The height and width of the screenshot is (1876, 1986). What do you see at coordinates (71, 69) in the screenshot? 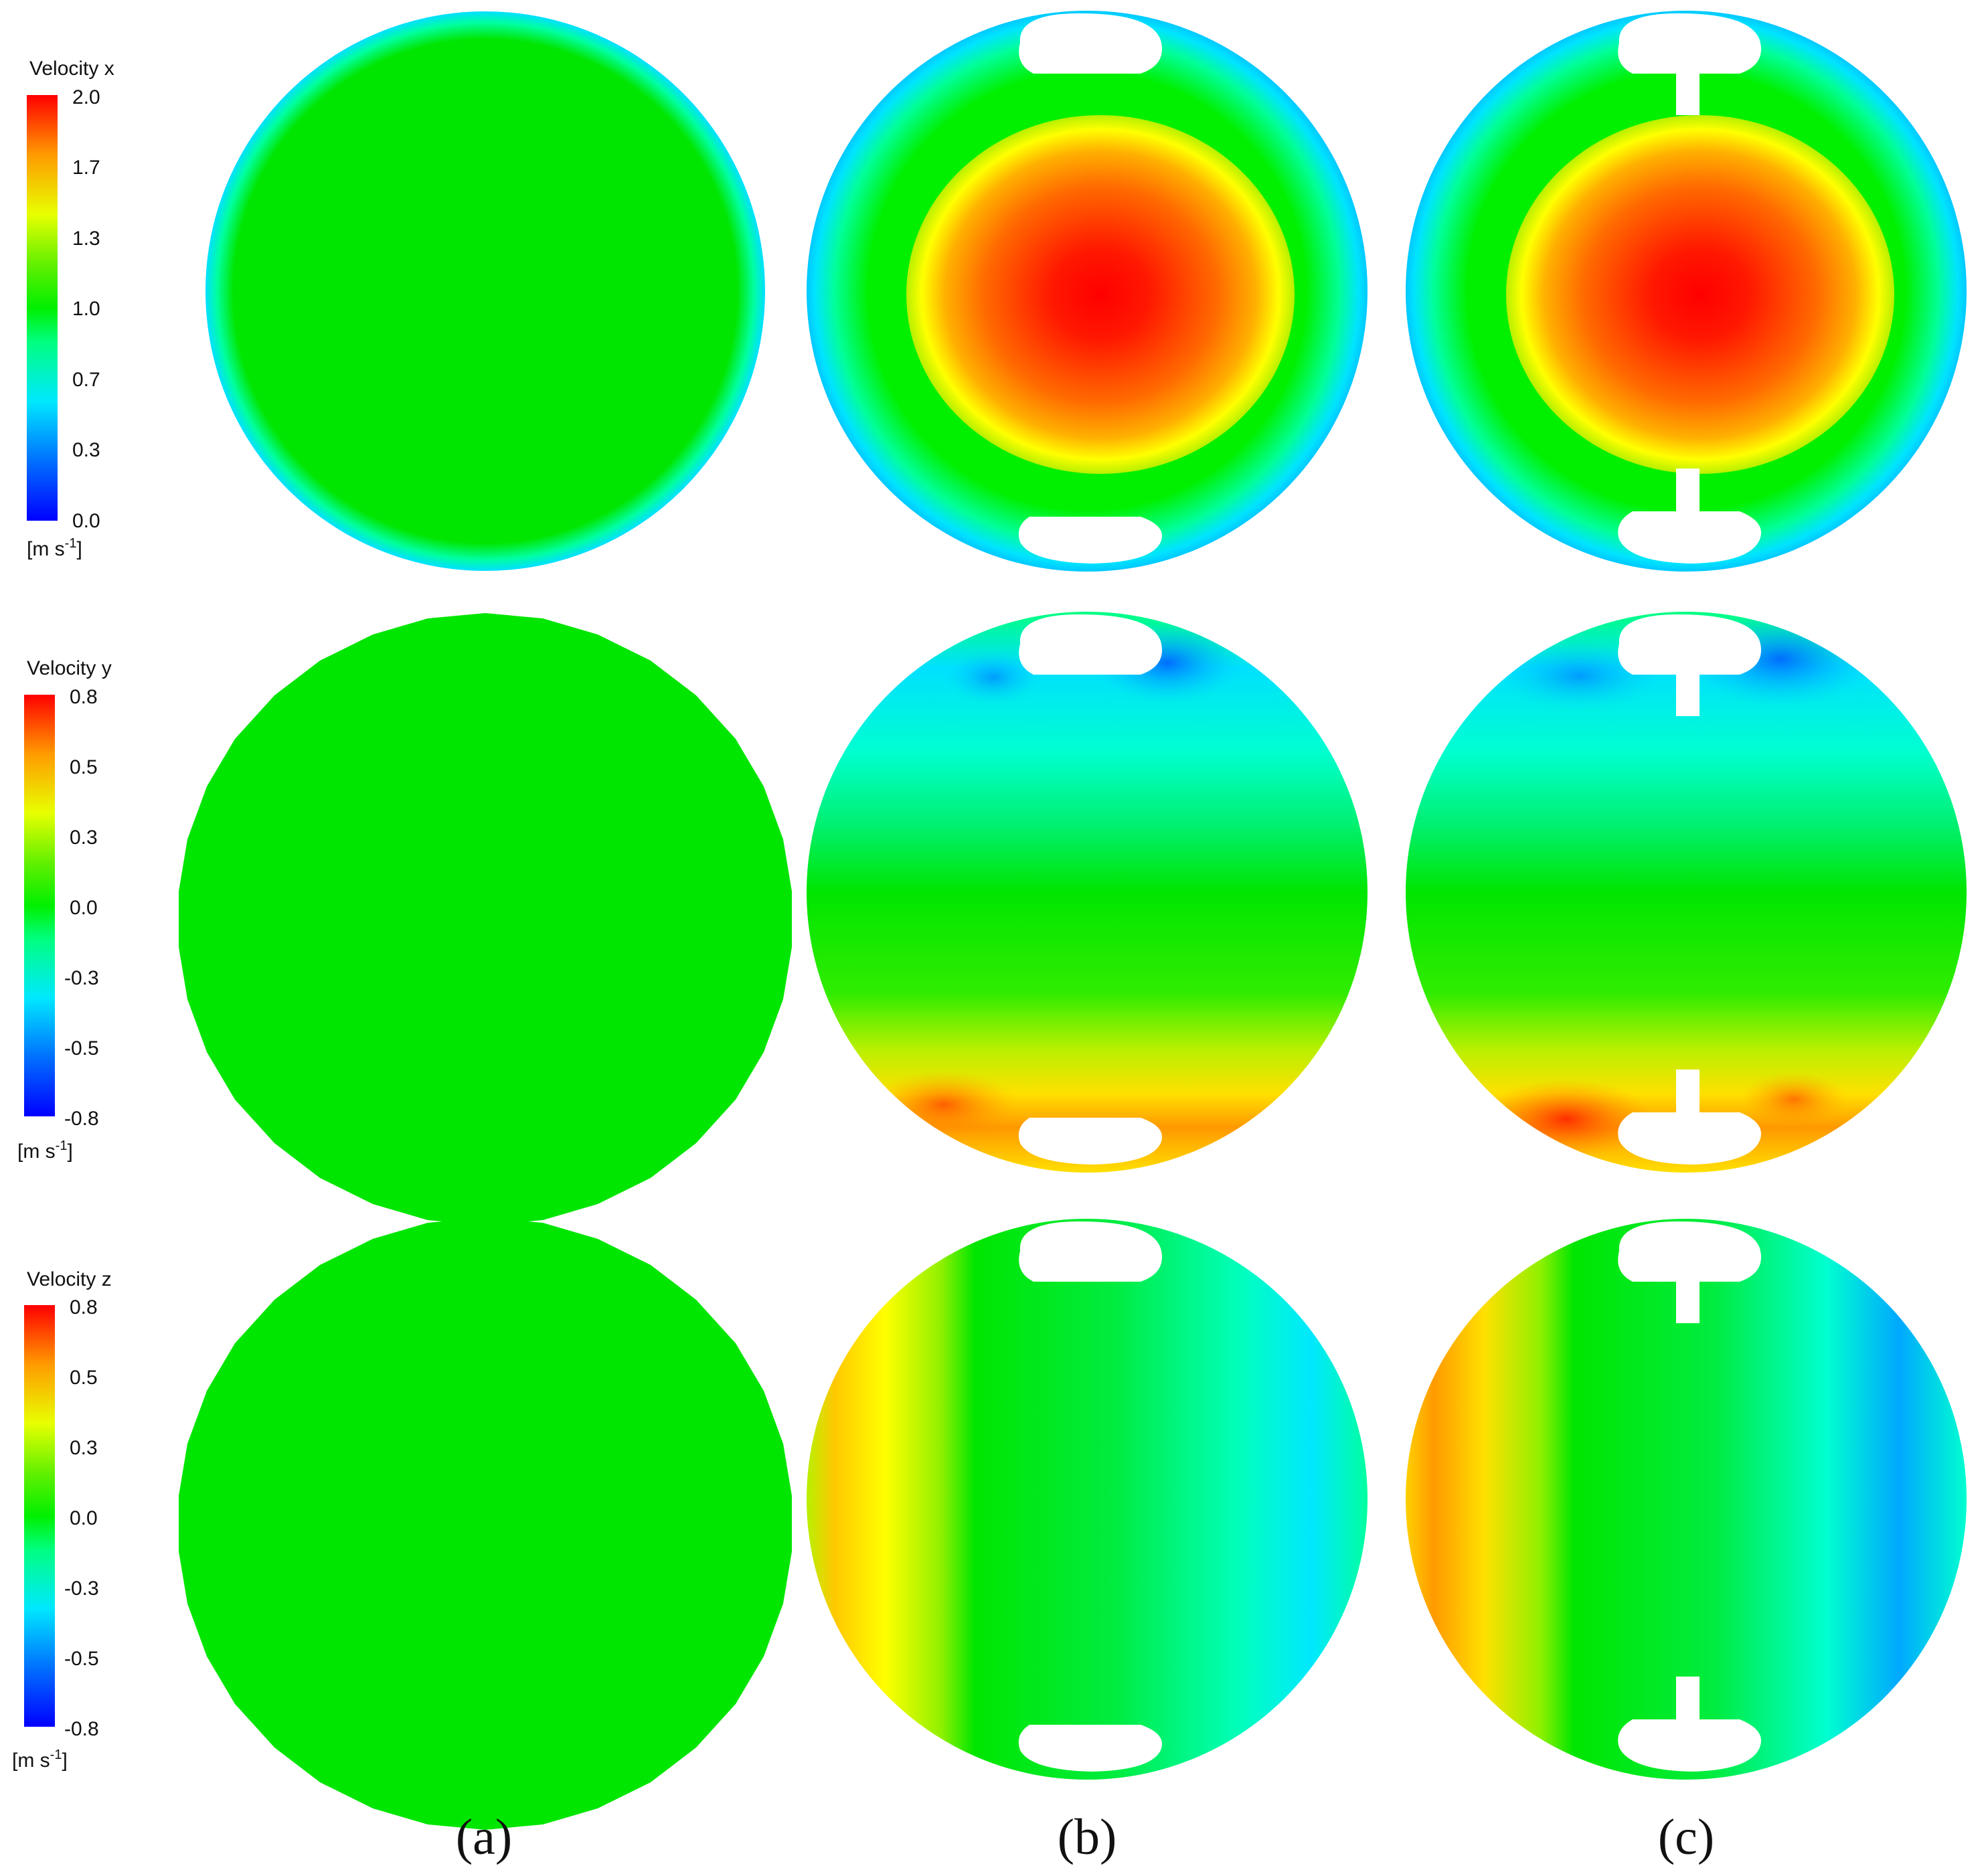
I see `legend-title: Velocity x` at bounding box center [71, 69].